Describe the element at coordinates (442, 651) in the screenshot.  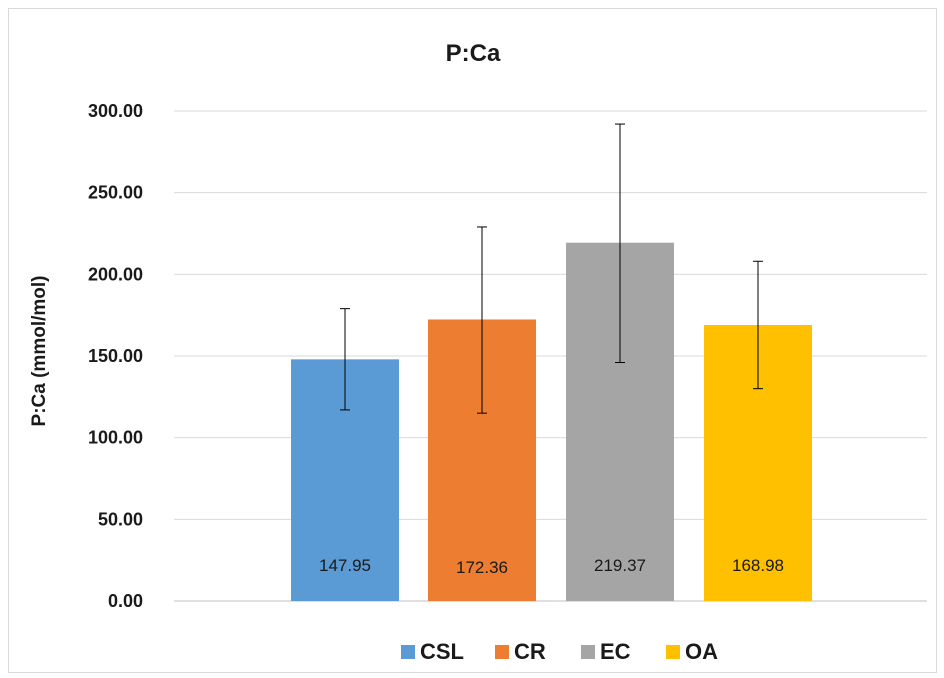
I see `legend-label: CSL` at that location.